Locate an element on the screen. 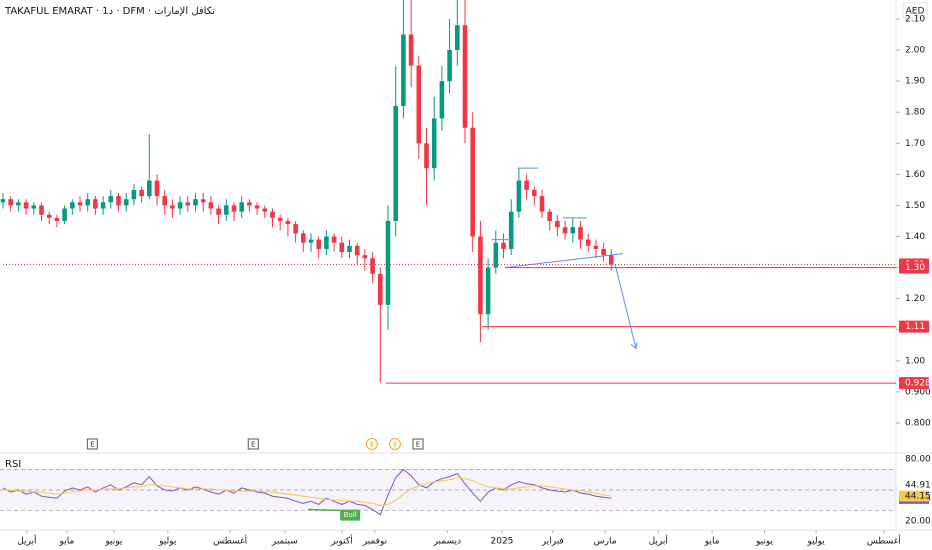 Image resolution: width=932 pixels, height=550 pixels. x-tick-label: أكتوبر is located at coordinates (341, 541).